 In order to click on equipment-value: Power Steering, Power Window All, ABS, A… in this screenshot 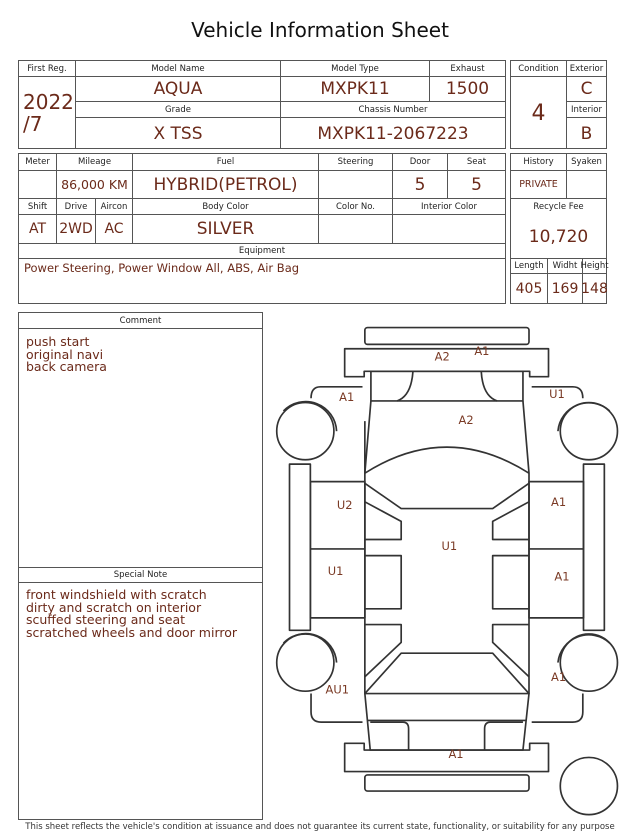, I will do `click(162, 268)`.